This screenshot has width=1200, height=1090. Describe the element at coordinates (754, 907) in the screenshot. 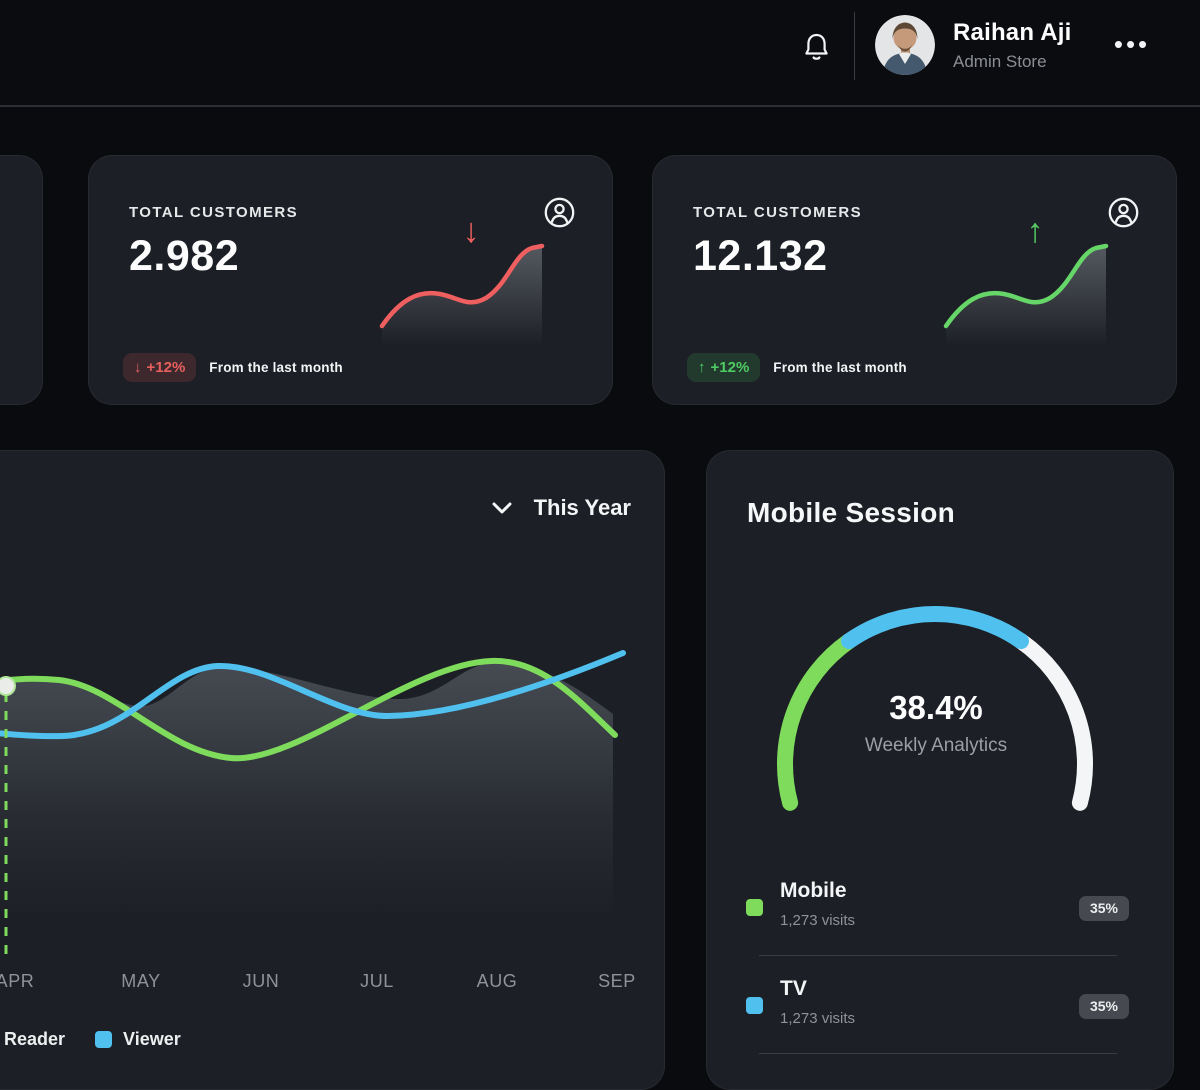

I see `mobile-swatch` at that location.